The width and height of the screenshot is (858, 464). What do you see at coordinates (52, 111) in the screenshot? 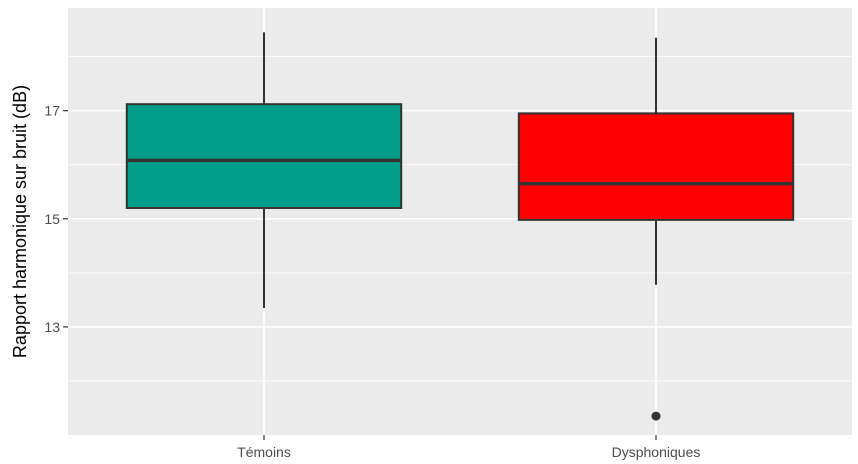
I see `y-tick-label: 17` at bounding box center [52, 111].